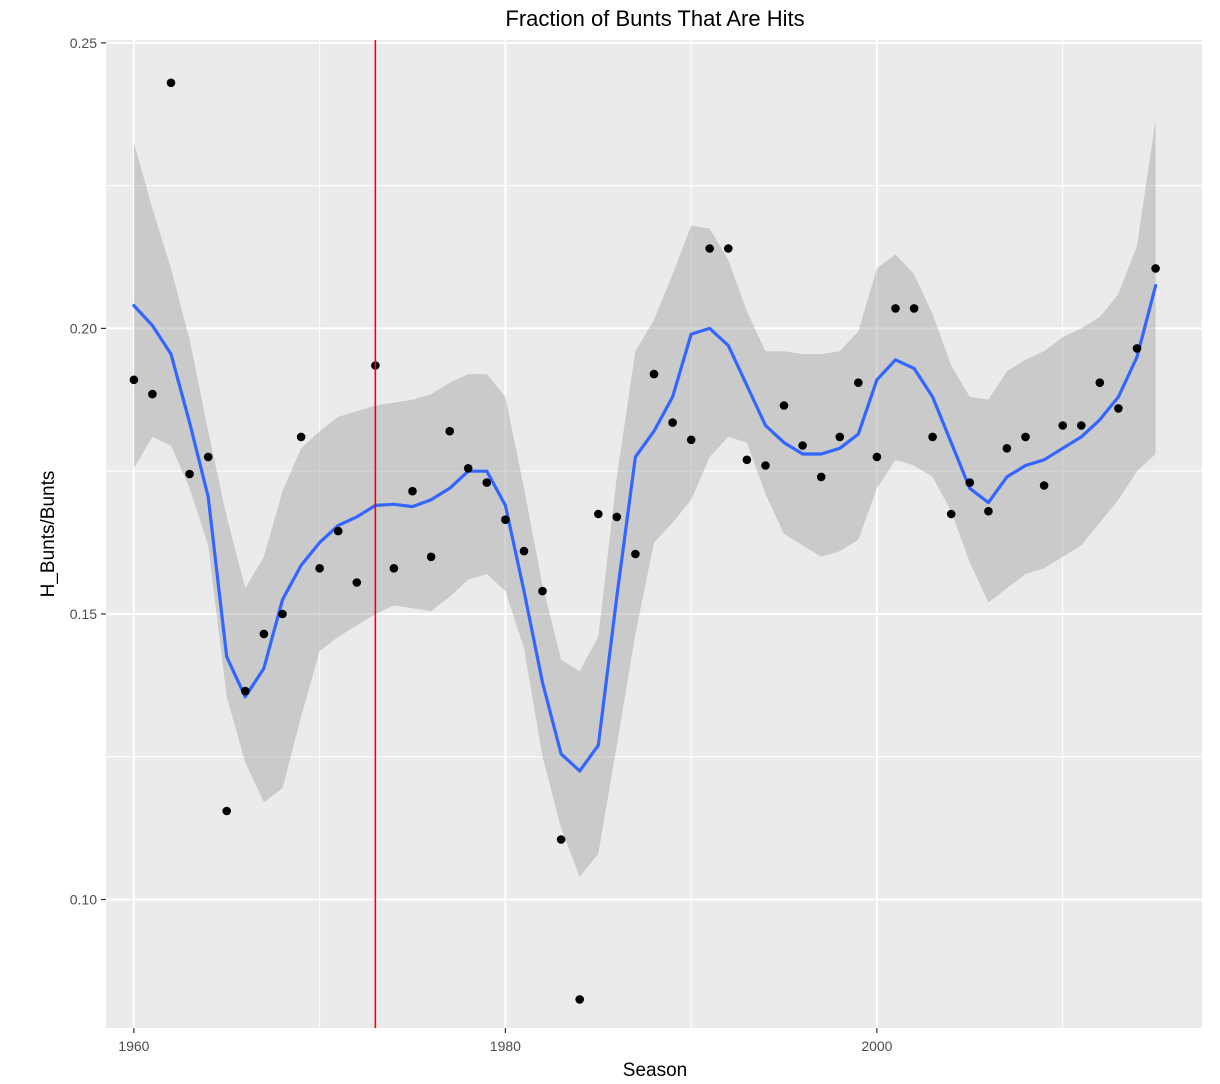 Image resolution: width=1220 pixels, height=1084 pixels. What do you see at coordinates (876, 1046) in the screenshot?
I see `x-tick-label: 2000` at bounding box center [876, 1046].